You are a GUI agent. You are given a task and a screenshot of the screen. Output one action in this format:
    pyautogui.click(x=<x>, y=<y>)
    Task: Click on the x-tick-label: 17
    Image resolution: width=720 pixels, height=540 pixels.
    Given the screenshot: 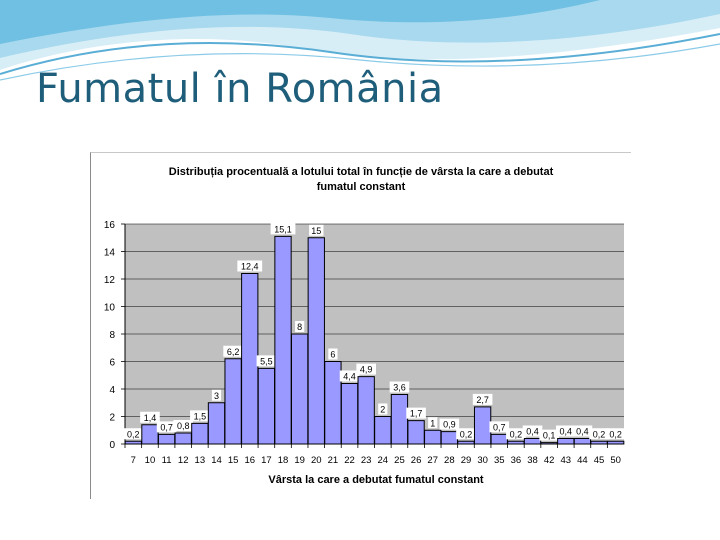 What is the action you would take?
    pyautogui.click(x=266, y=460)
    